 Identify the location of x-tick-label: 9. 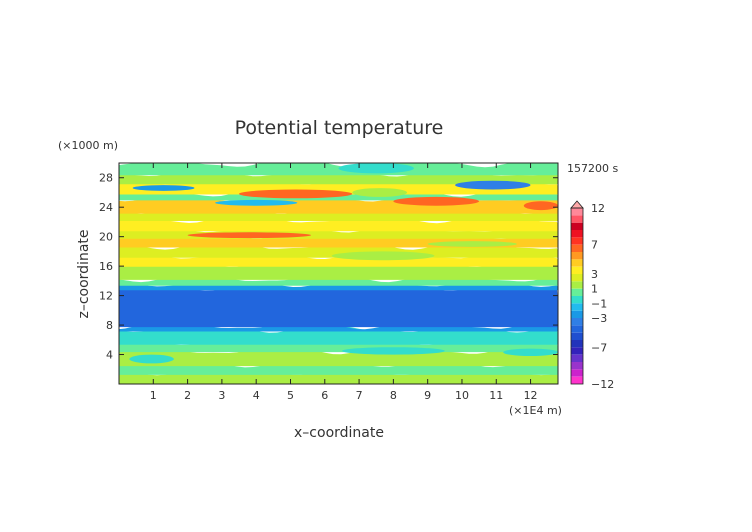
(427, 395).